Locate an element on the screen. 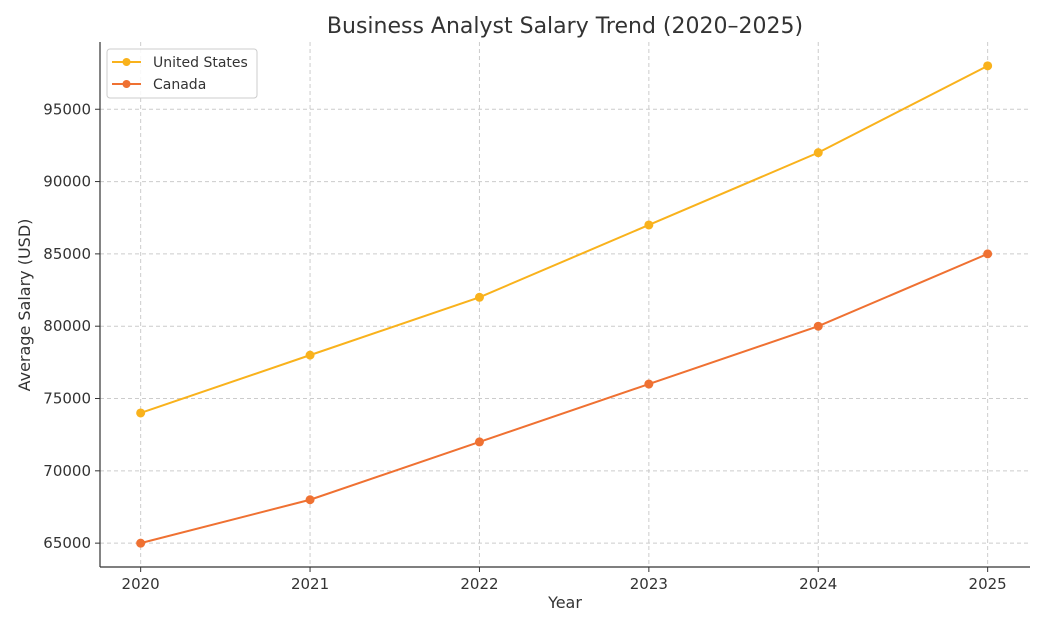 This screenshot has height=632, width=1046. legend-box is located at coordinates (182, 73).